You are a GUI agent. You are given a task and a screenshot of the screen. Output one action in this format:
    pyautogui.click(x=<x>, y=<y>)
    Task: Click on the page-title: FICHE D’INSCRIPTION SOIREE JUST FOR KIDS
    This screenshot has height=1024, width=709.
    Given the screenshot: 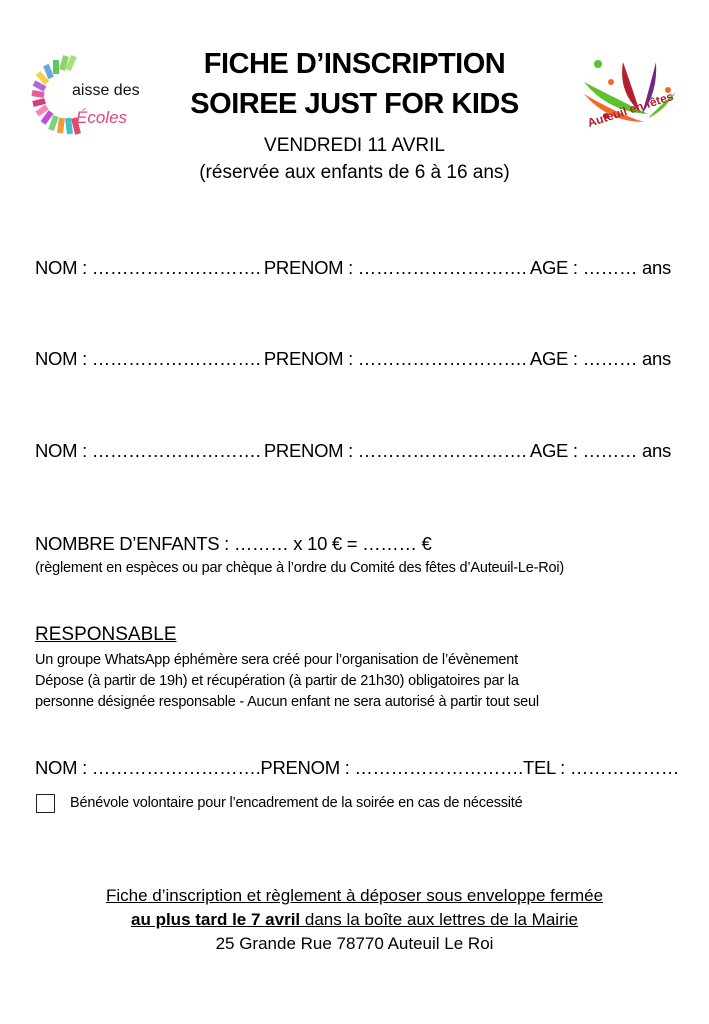 What is the action you would take?
    pyautogui.click(x=354, y=84)
    